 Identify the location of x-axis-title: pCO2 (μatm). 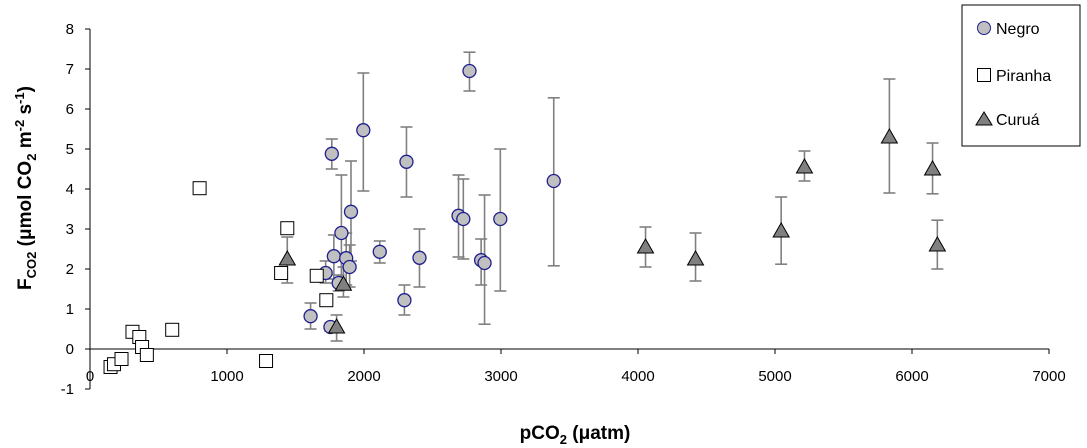
(575, 435).